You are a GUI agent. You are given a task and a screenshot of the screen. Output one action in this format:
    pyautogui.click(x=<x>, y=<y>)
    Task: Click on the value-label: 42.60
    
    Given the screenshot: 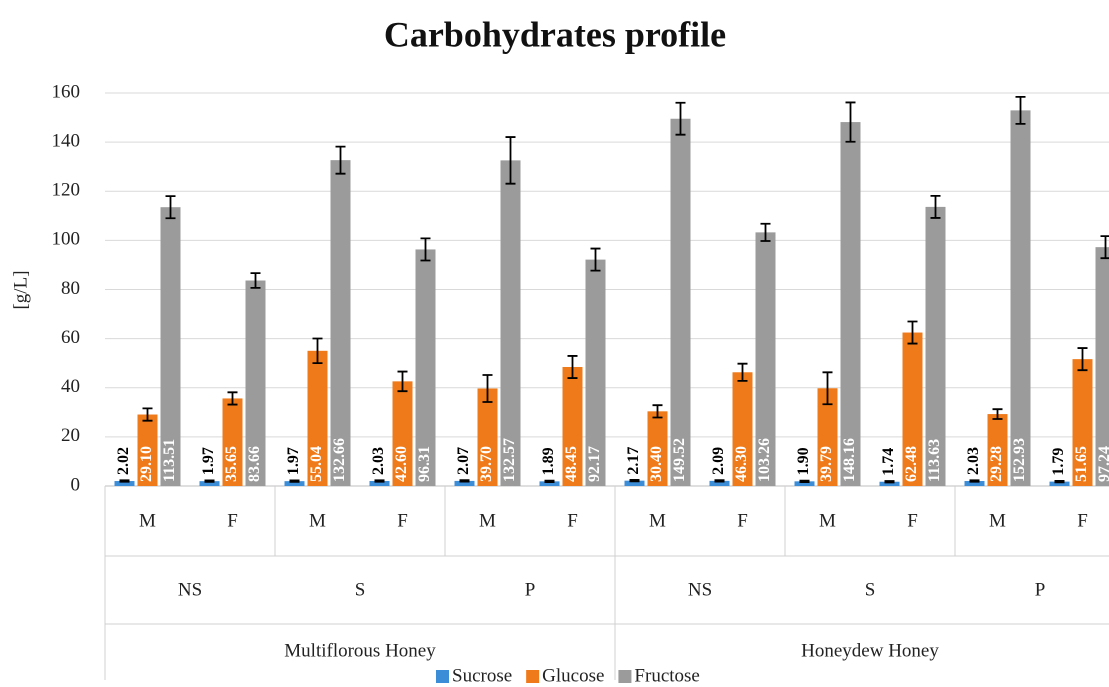 What is the action you would take?
    pyautogui.click(x=401, y=464)
    